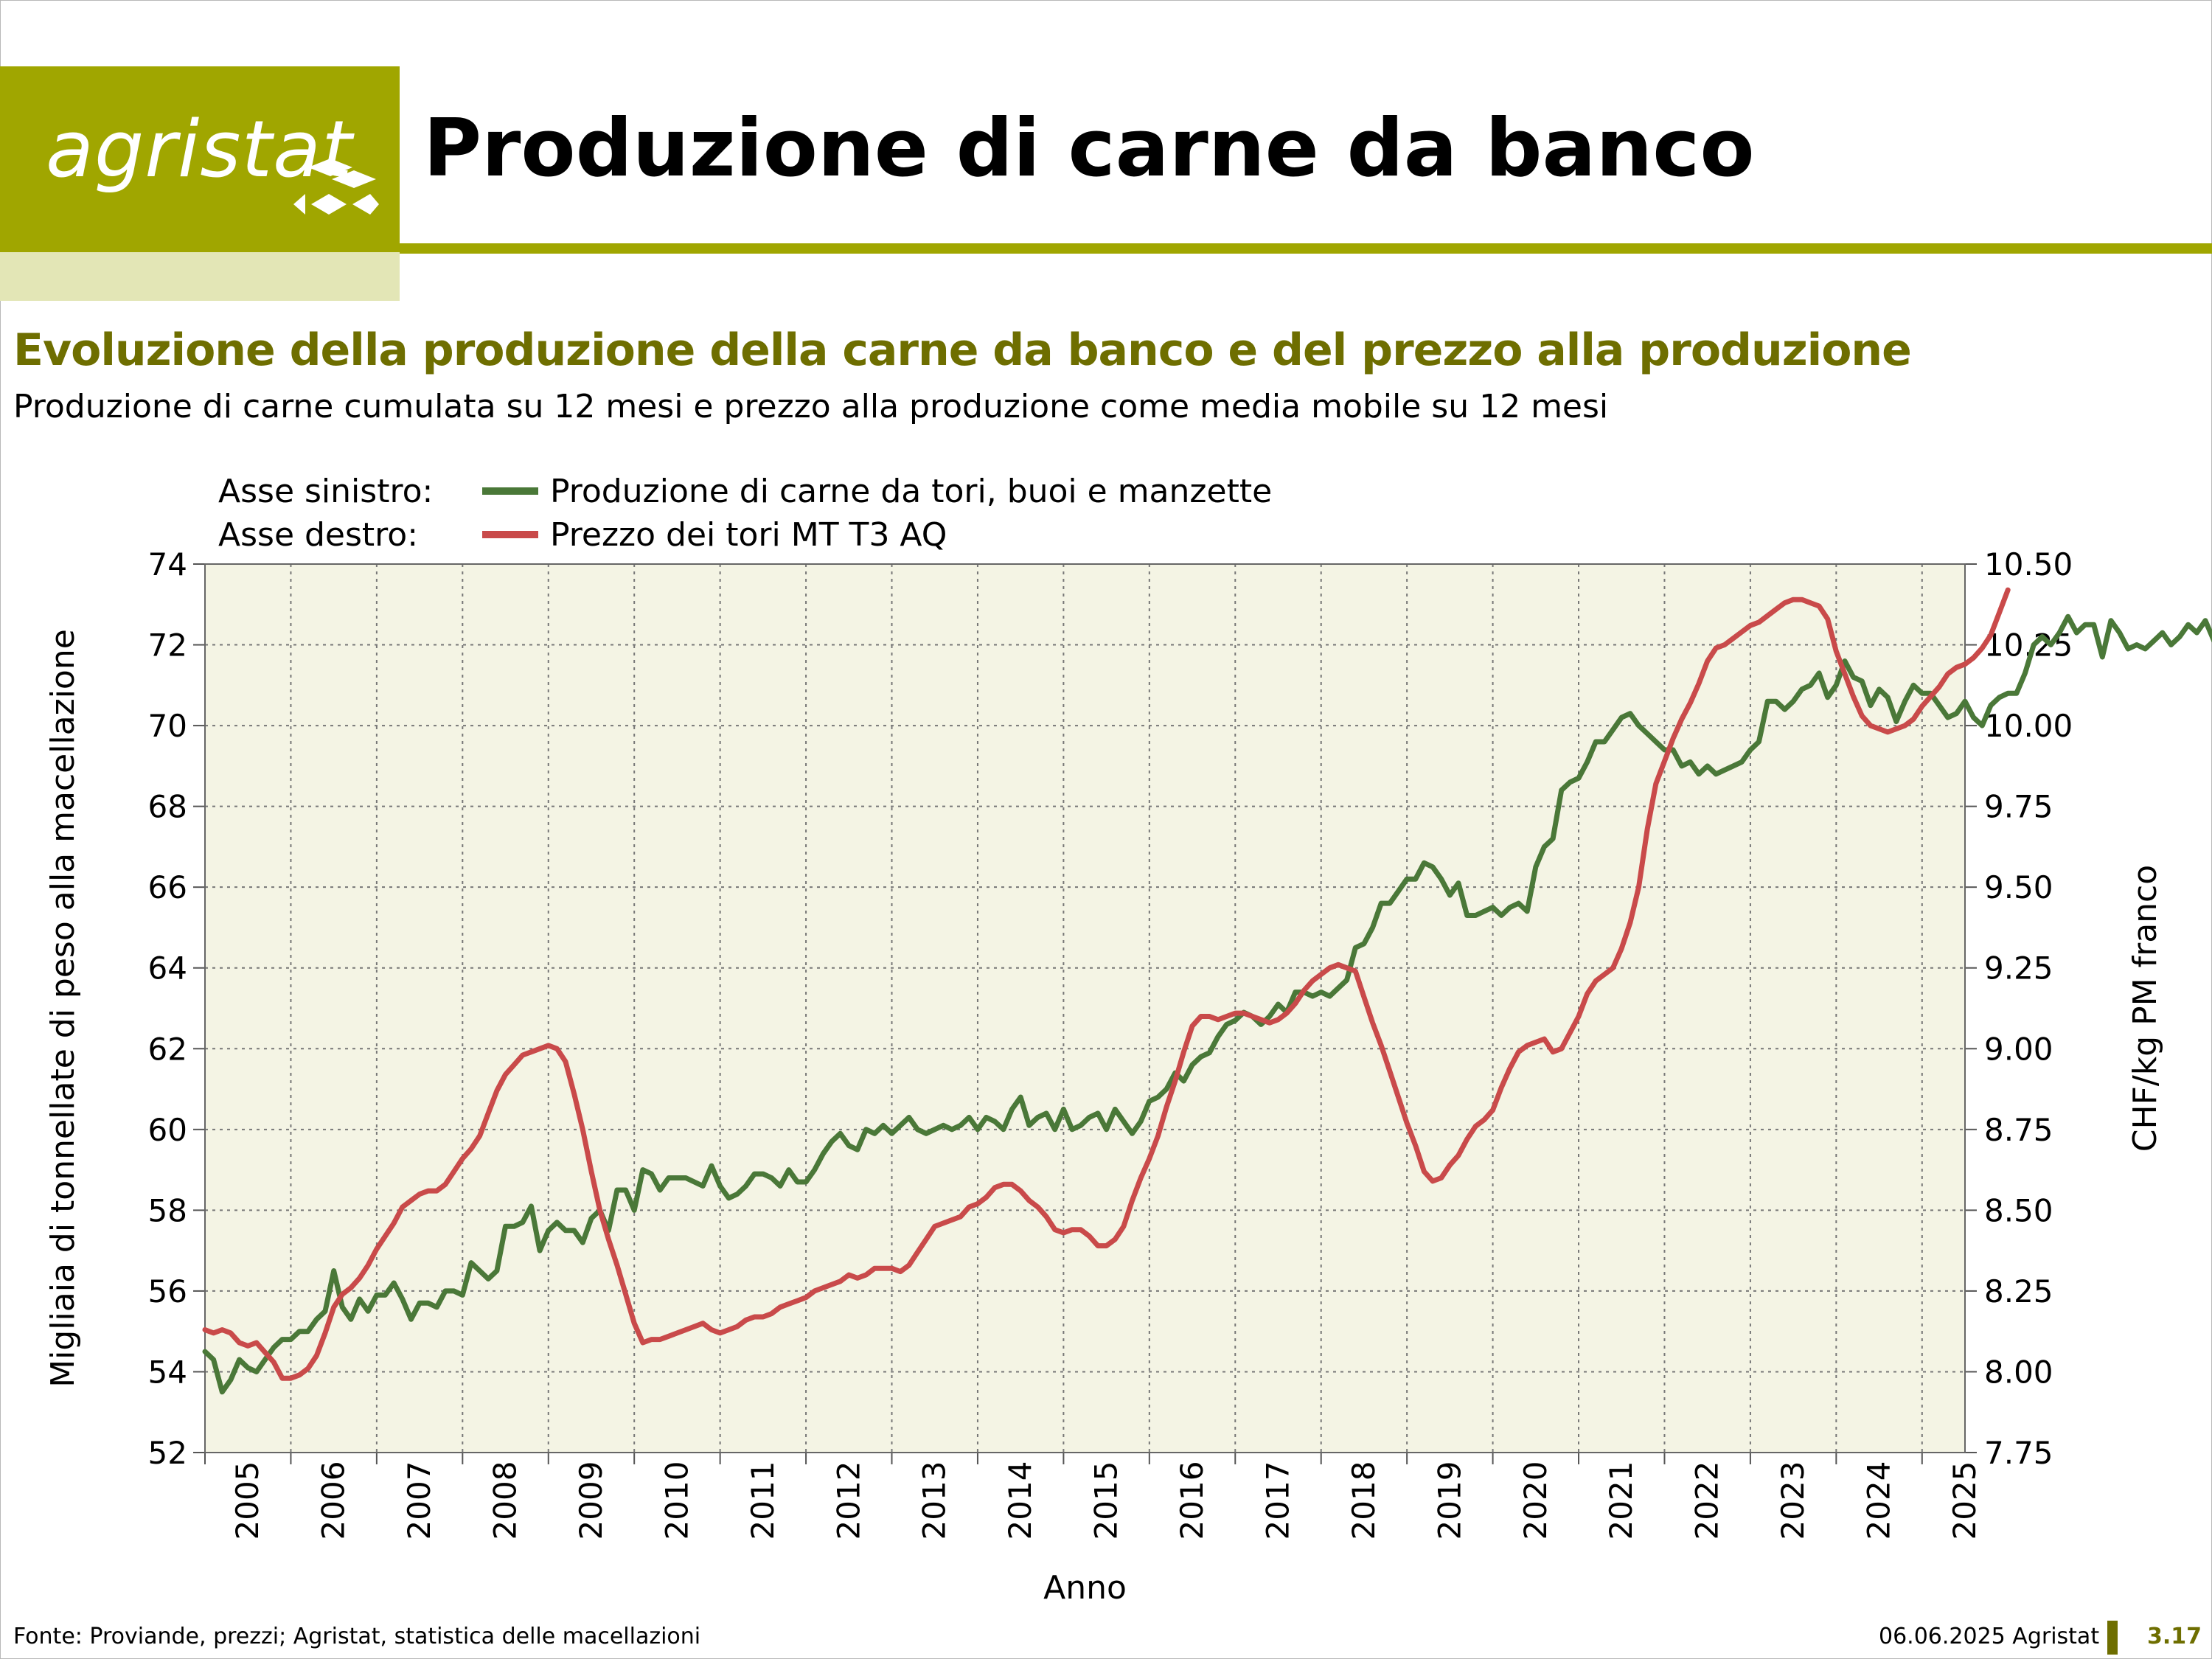 Image resolution: width=2212 pixels, height=1659 pixels. What do you see at coordinates (2174, 1636) in the screenshot?
I see `footer-page-number: 3.17` at bounding box center [2174, 1636].